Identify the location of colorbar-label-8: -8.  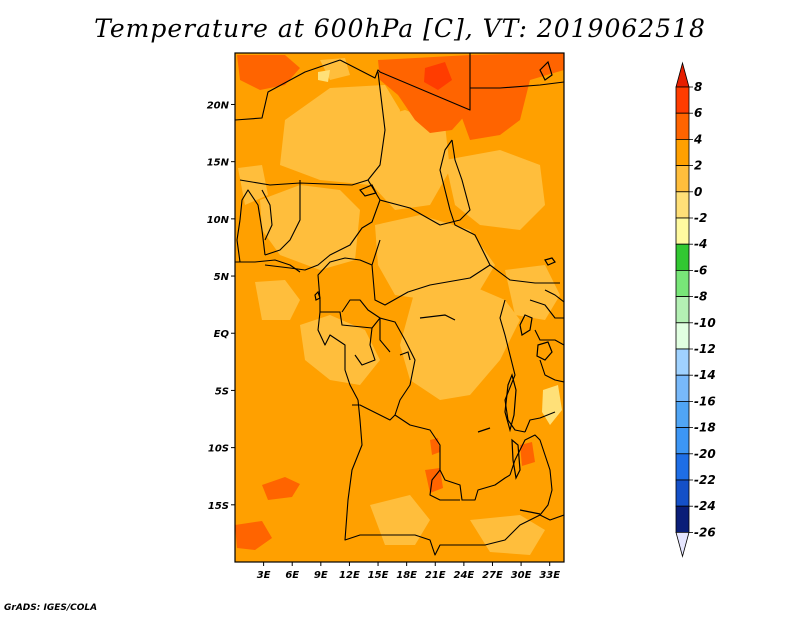
(700, 297).